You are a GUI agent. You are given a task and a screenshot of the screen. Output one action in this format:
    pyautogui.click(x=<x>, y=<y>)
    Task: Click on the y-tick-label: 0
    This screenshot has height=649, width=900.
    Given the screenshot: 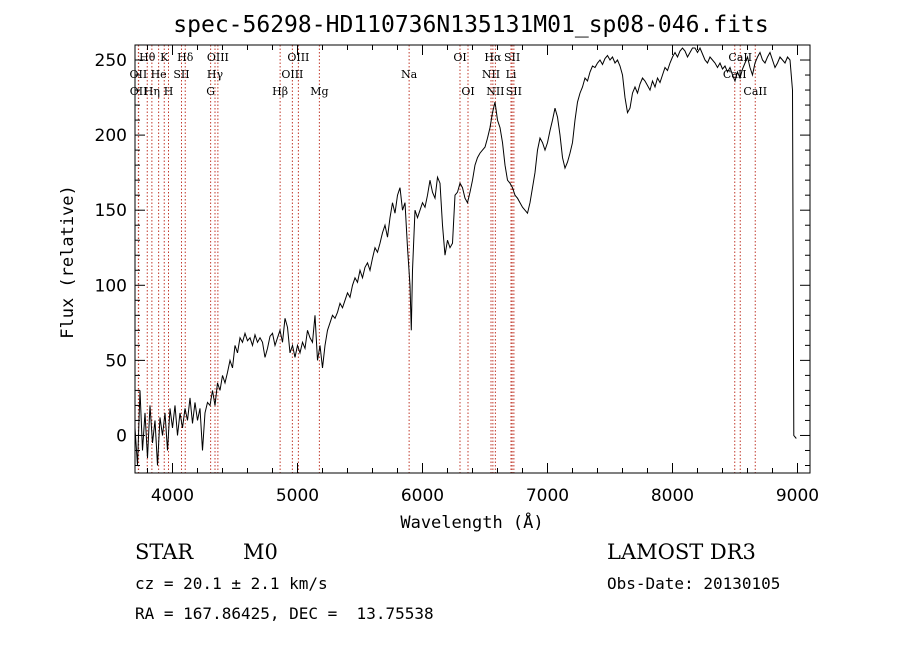 What is the action you would take?
    pyautogui.click(x=121, y=436)
    